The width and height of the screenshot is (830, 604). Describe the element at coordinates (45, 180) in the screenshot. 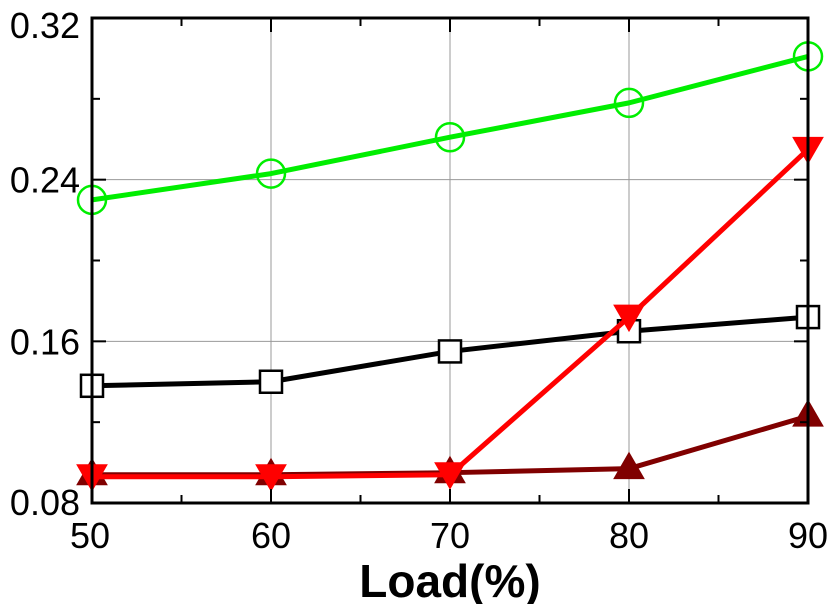

I see `y-tick-label: 0.24` at that location.